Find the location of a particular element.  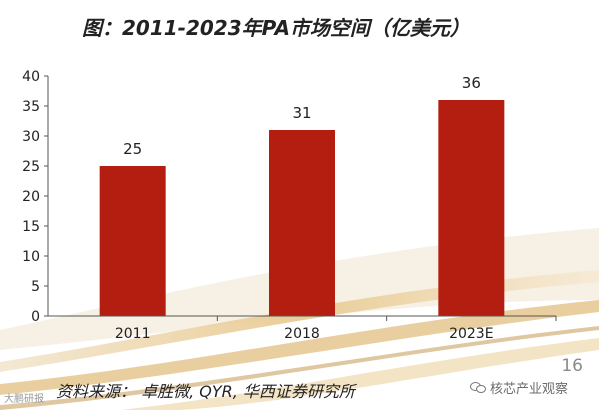

data-label: 31 is located at coordinates (301, 113).